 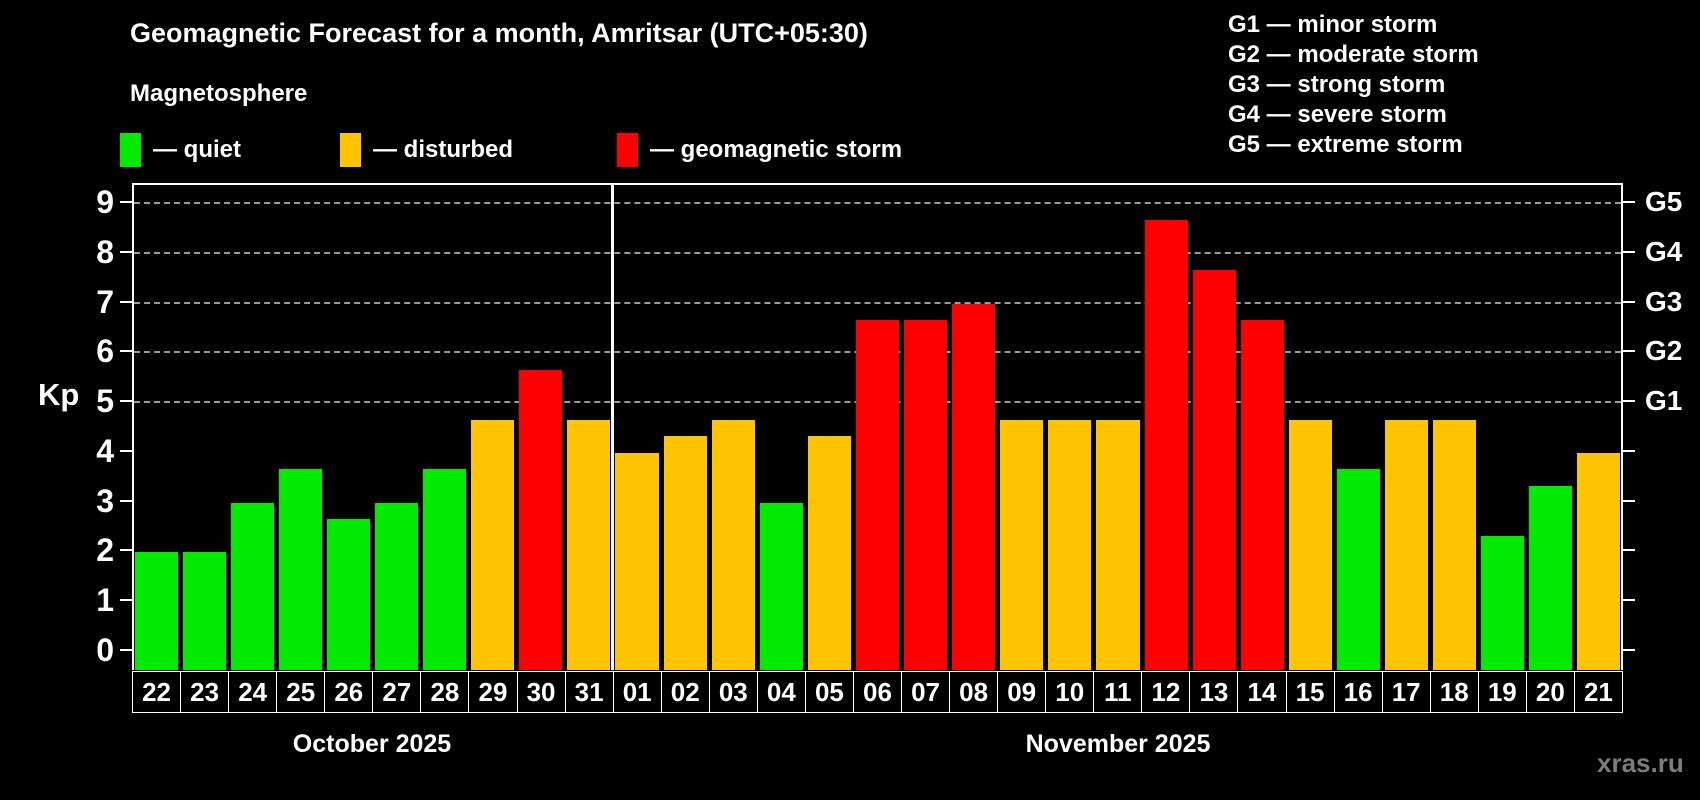 I want to click on day-label-18: 18, so click(x=1454, y=692).